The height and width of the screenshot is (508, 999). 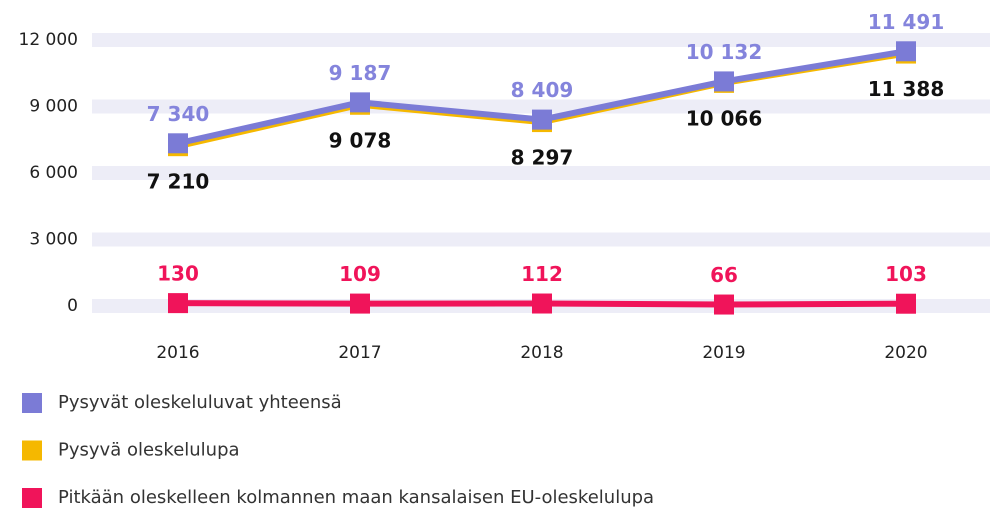 What do you see at coordinates (72, 306) in the screenshot?
I see `y-tick-label: 0` at bounding box center [72, 306].